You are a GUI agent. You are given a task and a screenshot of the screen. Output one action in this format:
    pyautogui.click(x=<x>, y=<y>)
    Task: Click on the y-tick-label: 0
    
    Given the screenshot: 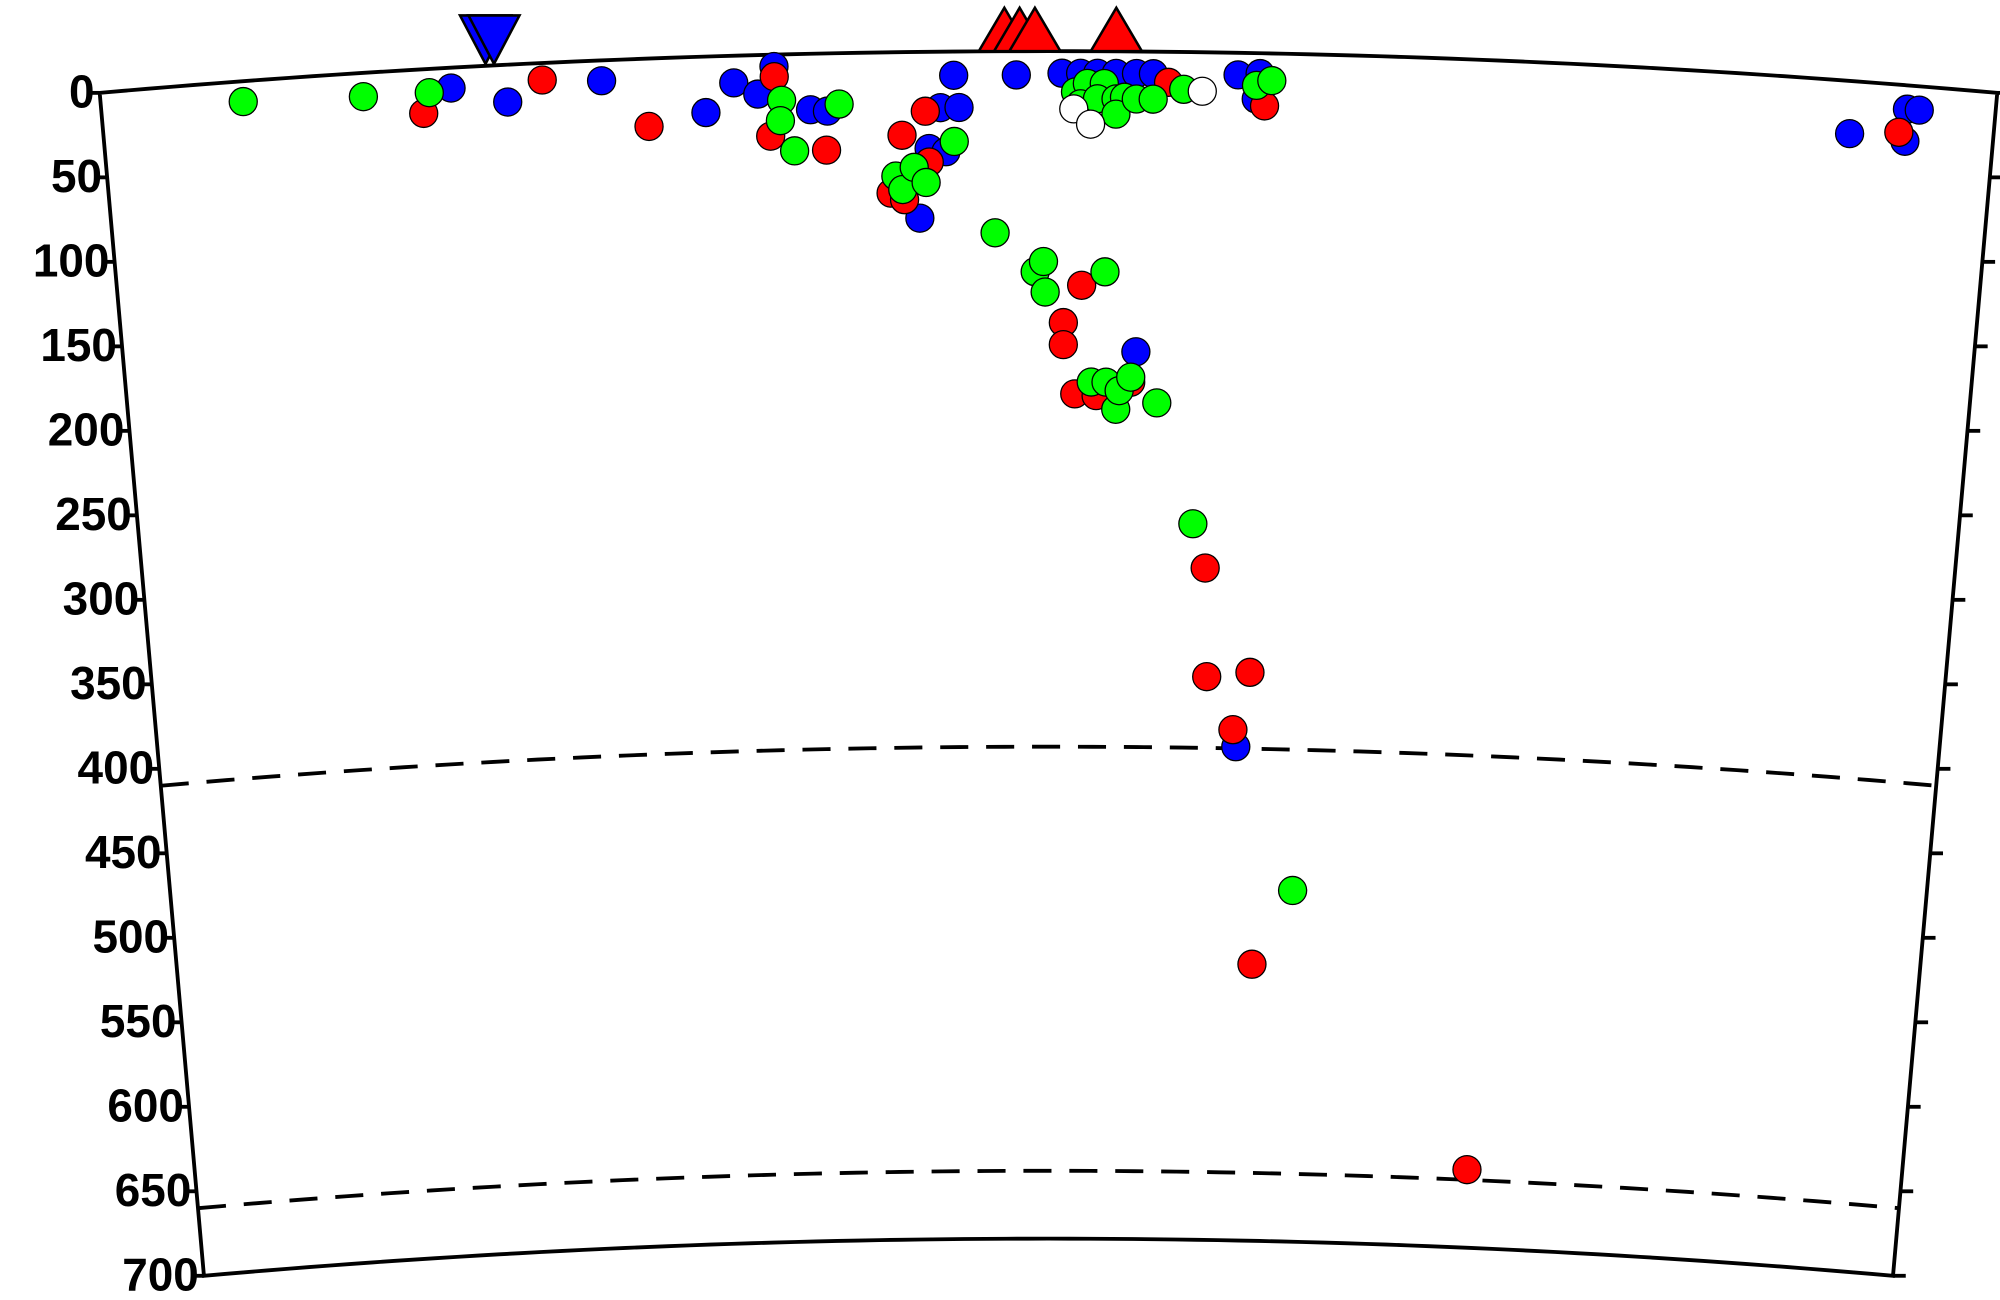 What is the action you would take?
    pyautogui.click(x=82, y=92)
    